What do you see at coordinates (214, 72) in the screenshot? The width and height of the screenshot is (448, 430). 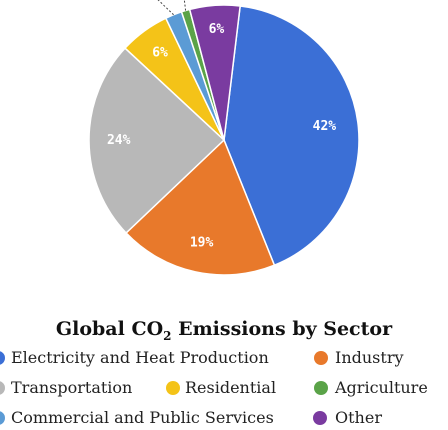 I see `pie-slice-other` at bounding box center [214, 72].